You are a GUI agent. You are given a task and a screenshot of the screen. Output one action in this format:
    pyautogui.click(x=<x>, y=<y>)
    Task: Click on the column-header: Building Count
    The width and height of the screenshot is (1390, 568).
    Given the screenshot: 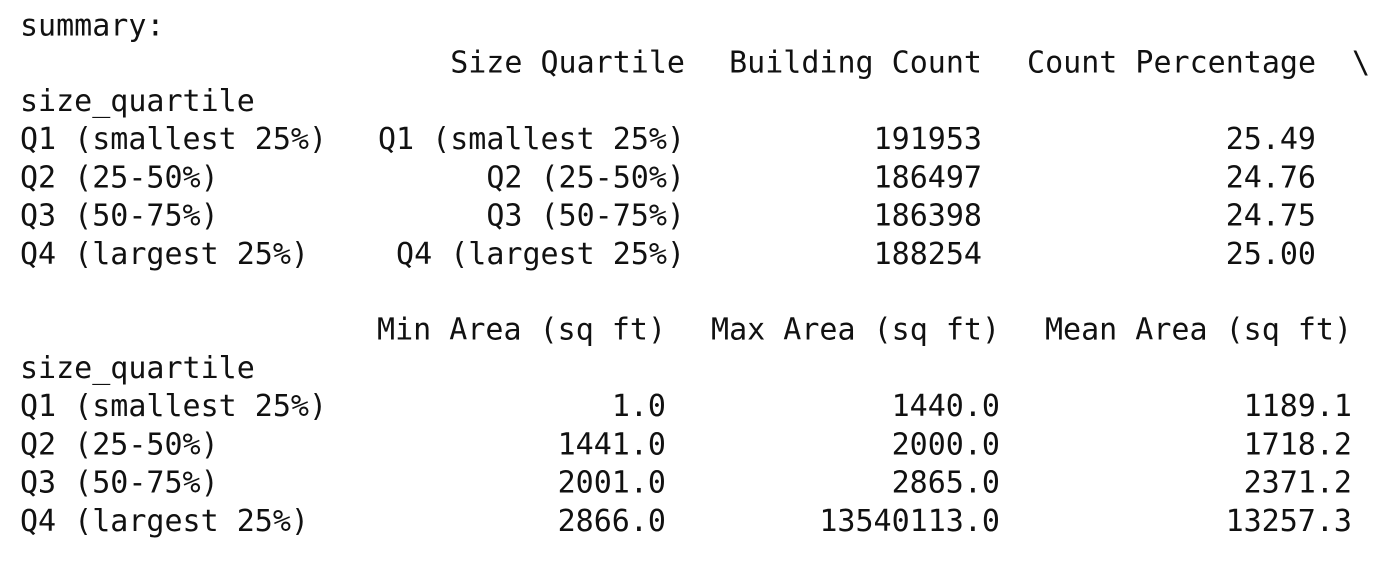 What is the action you would take?
    pyautogui.click(x=855, y=63)
    